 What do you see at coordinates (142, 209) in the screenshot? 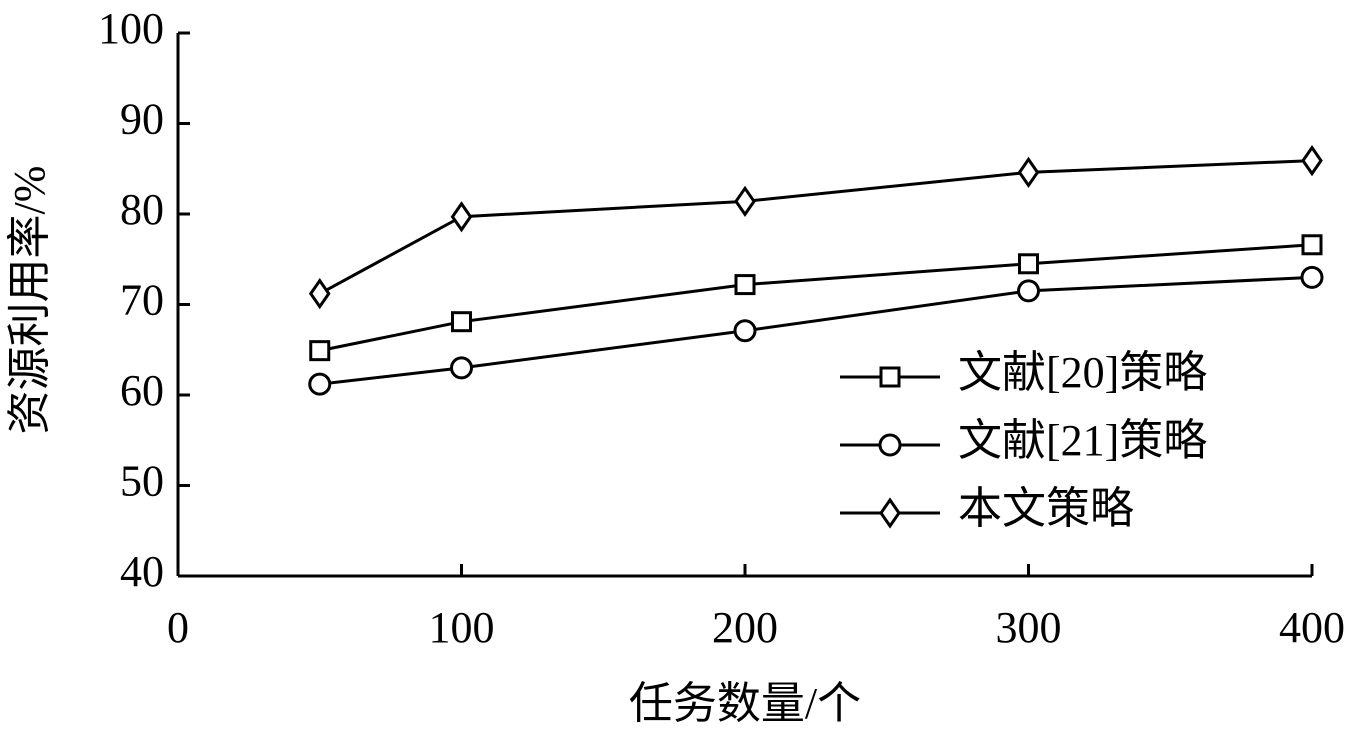
I see `y-tick-label: 80` at bounding box center [142, 209].